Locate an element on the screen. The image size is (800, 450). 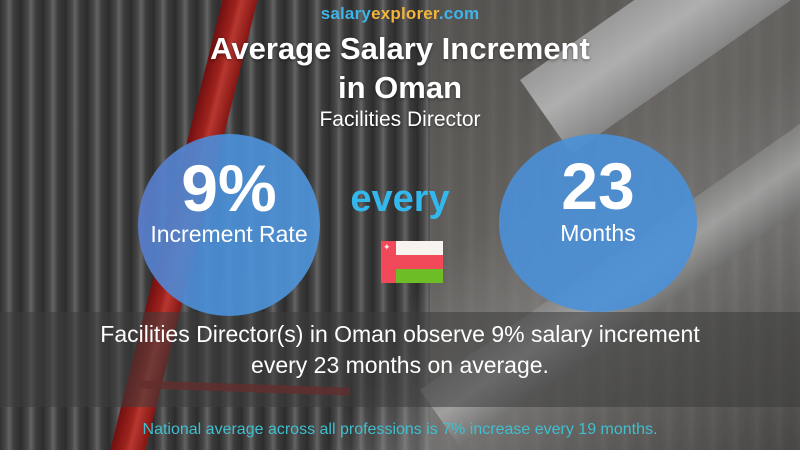
flag-red-bar: ✦ is located at coordinates (388, 262).